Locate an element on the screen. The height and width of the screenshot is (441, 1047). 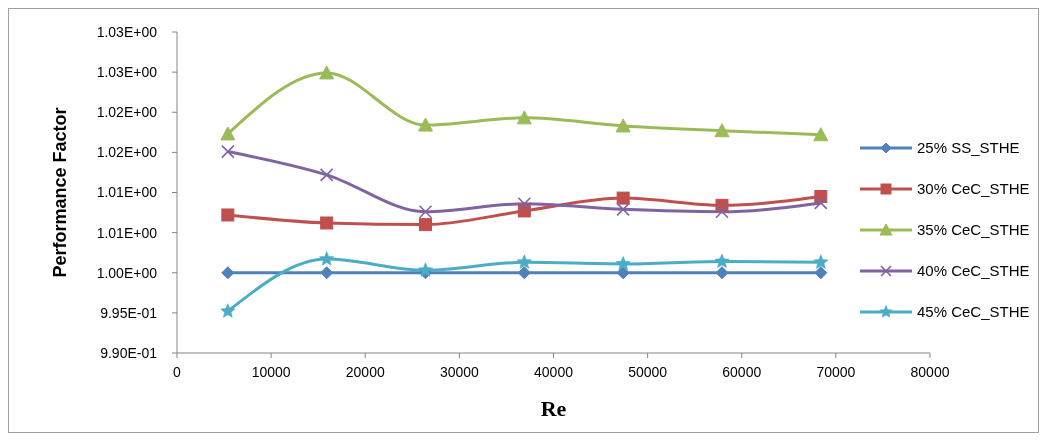
x-tick-label: 0 is located at coordinates (177, 371).